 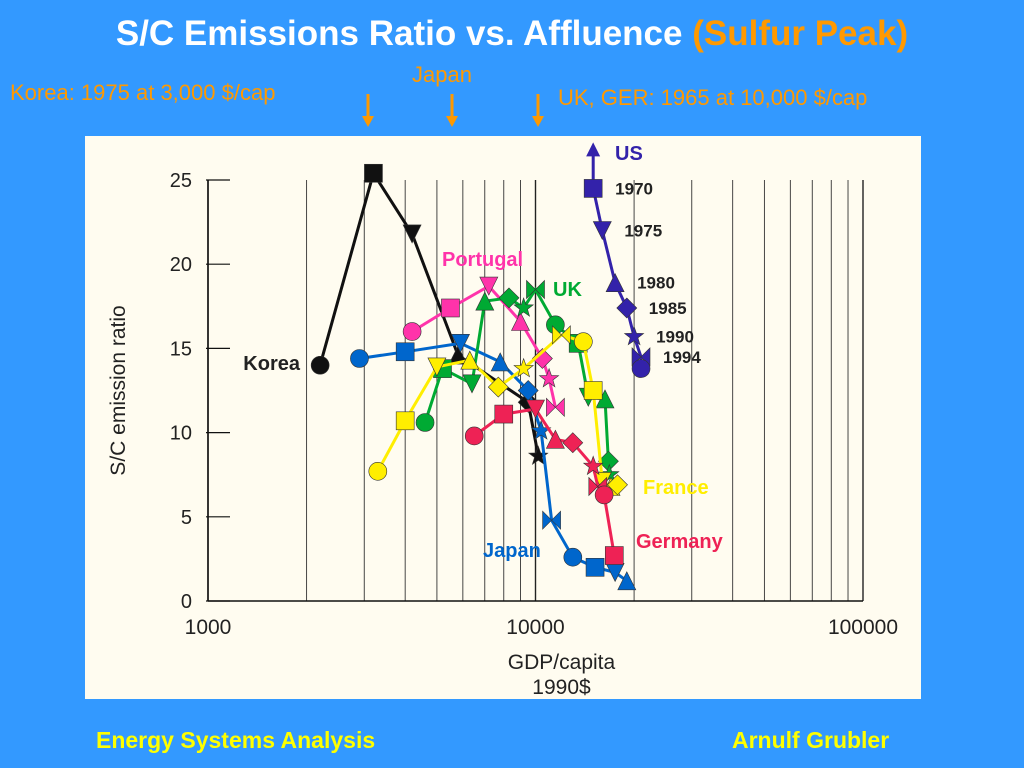 I want to click on y-tick-label: 5, so click(x=186, y=518).